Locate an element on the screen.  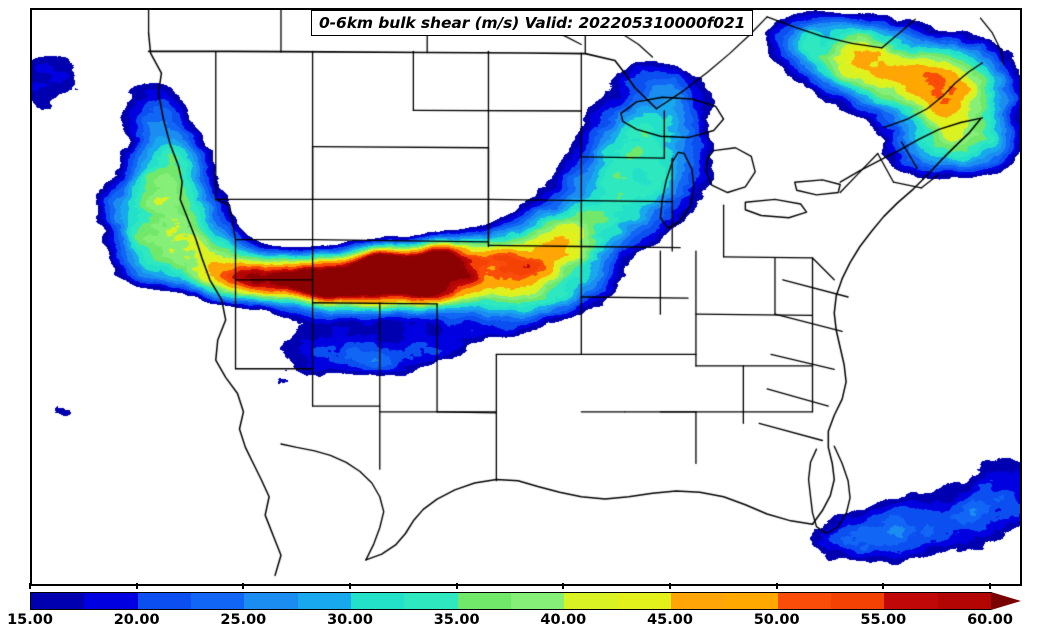
colorbar-tick-label: 35.00 is located at coordinates (456, 620).